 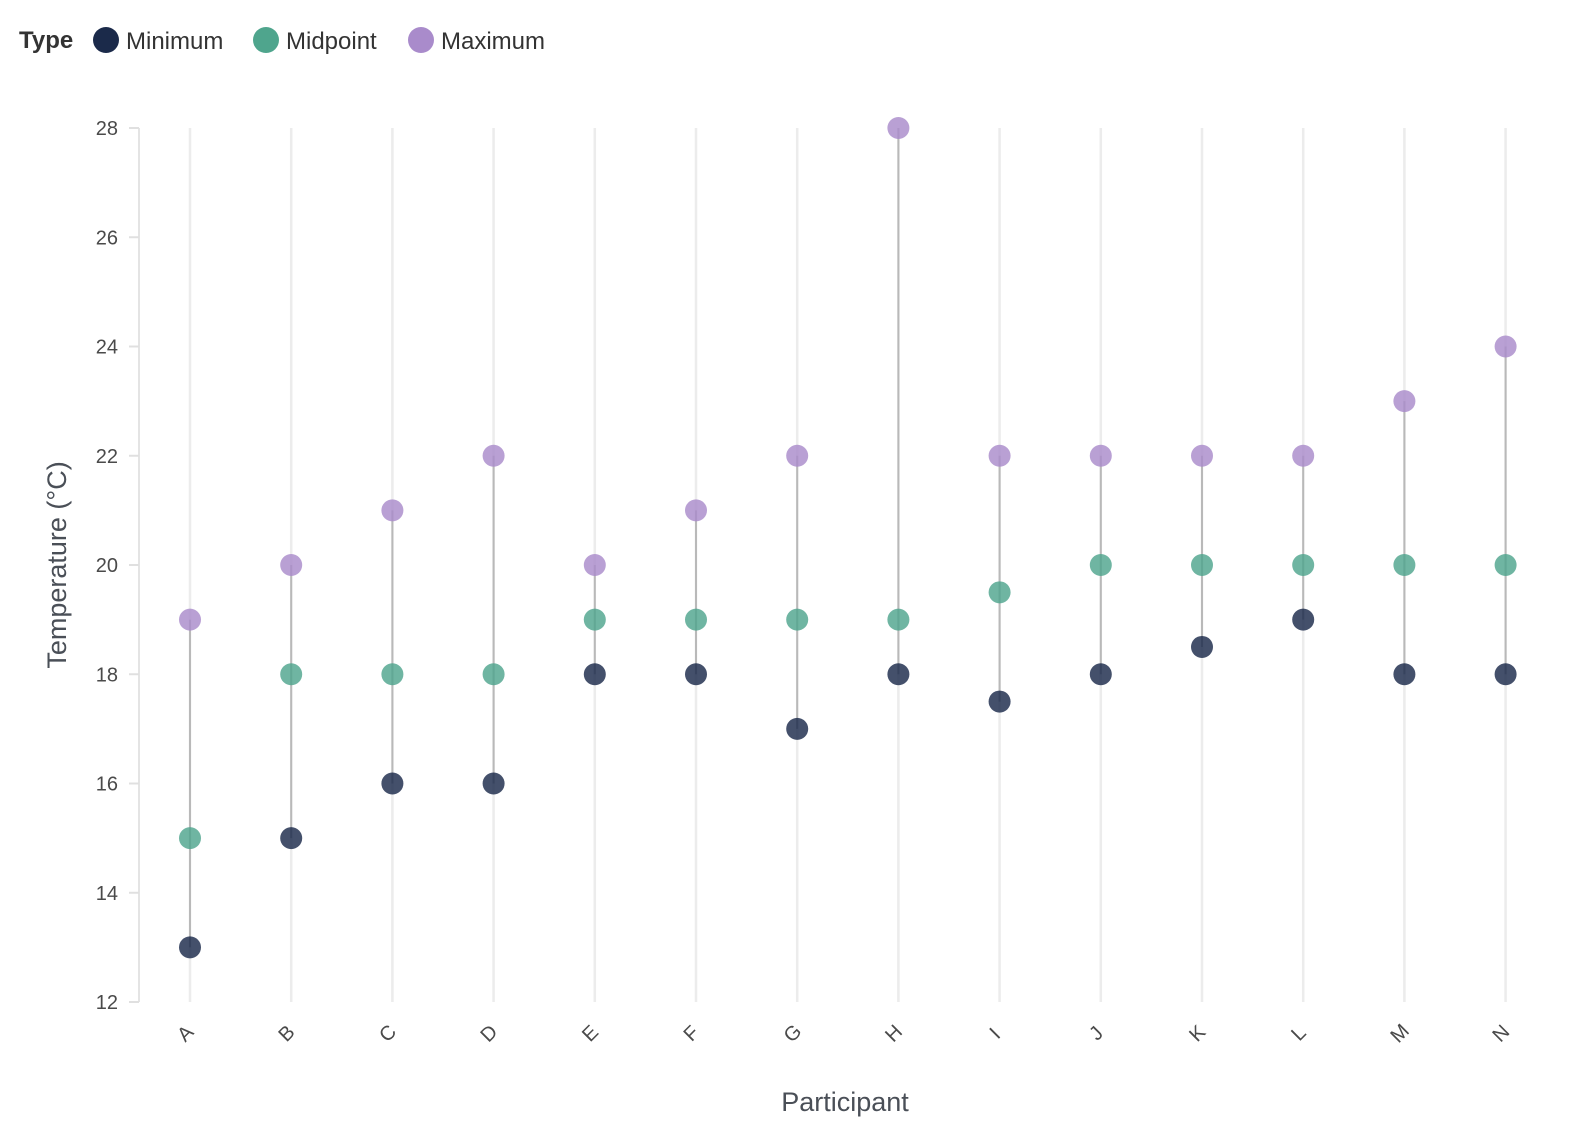 What do you see at coordinates (845, 1102) in the screenshot?
I see `x-axis-title: Participant` at bounding box center [845, 1102].